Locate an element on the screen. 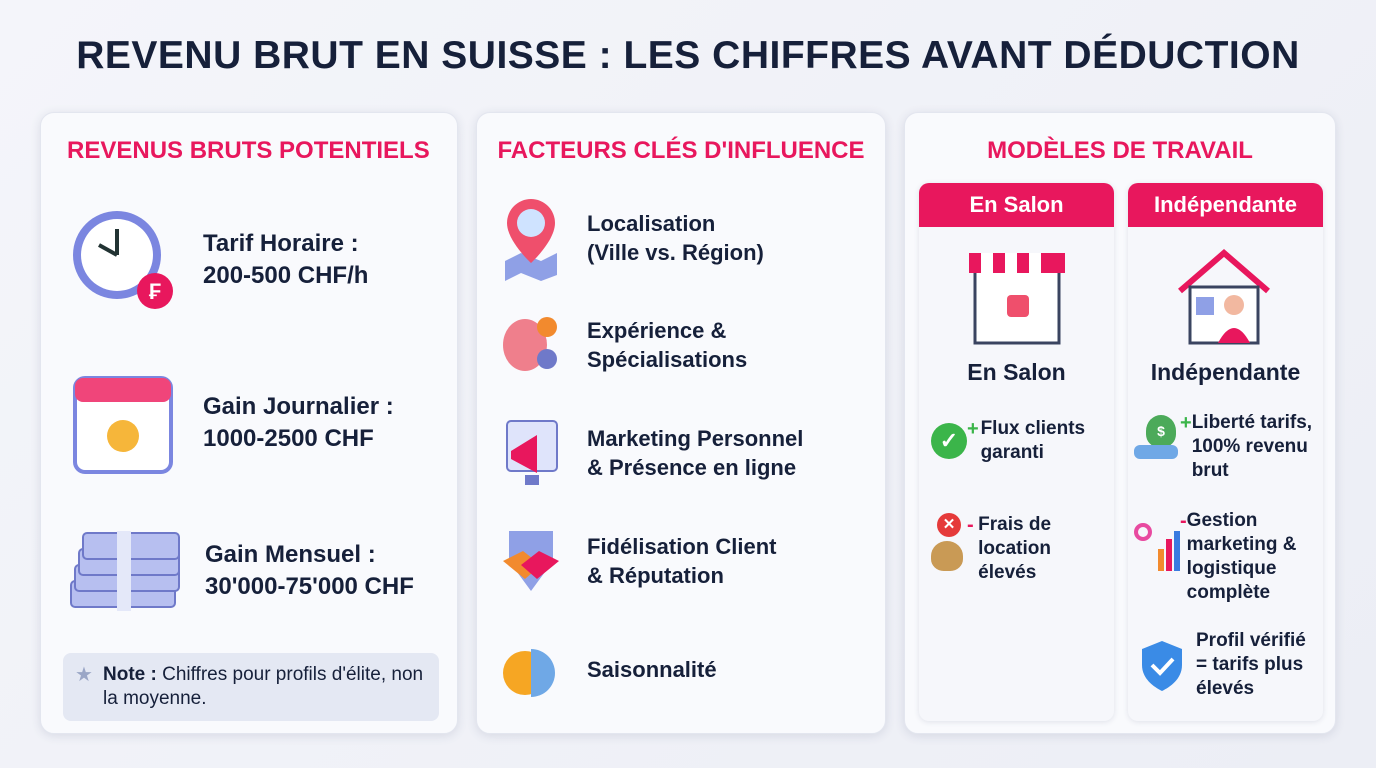 The height and width of the screenshot is (768, 1376). hourly-value: 200-500 CHF/h is located at coordinates (286, 275).